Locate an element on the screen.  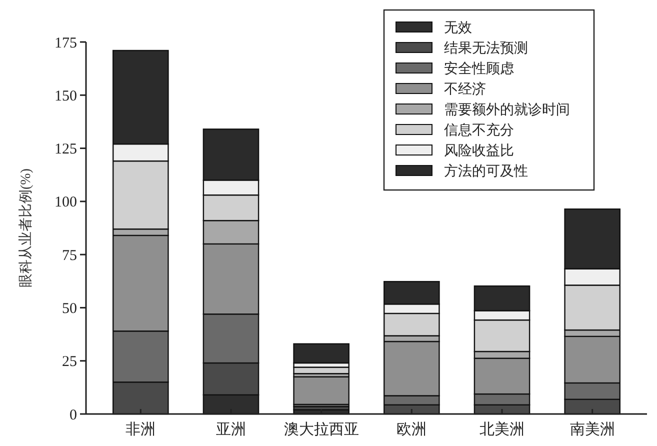
legend-label: 结果无法预测 is located at coordinates (486, 48).